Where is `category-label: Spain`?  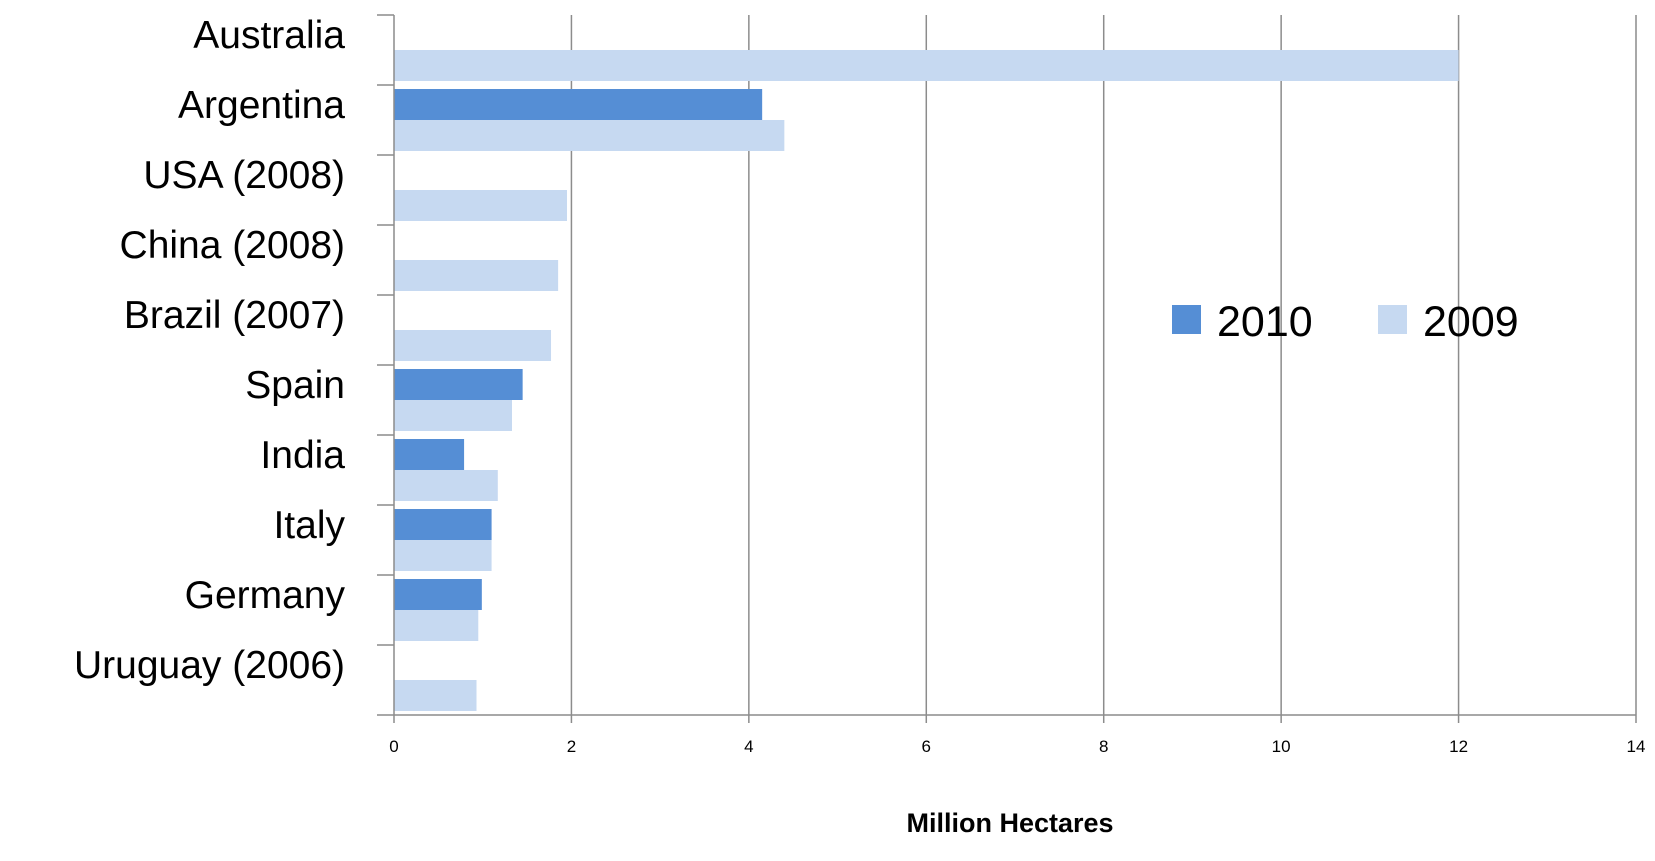
category-label: Spain is located at coordinates (295, 385).